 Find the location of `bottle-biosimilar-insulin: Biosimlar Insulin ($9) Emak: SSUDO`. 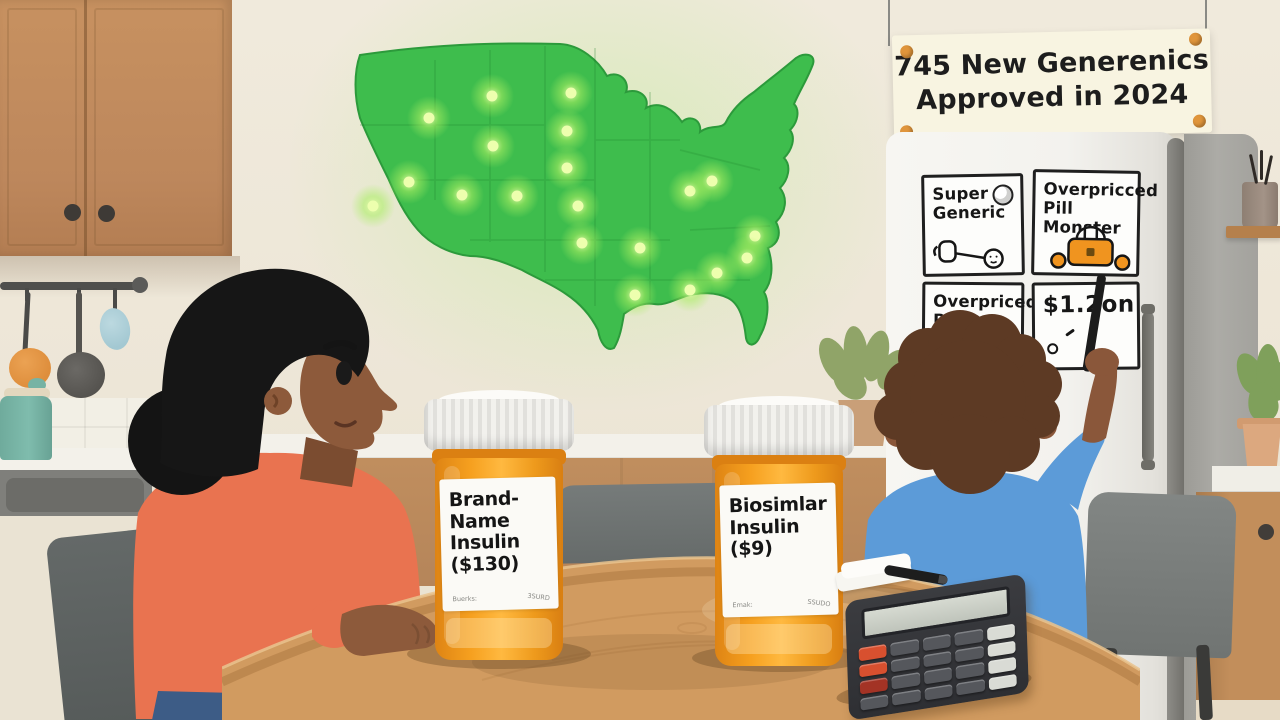

bottle-biosimilar-insulin: Biosimlar Insulin ($9) Emak: SSUDO is located at coordinates (779, 534).